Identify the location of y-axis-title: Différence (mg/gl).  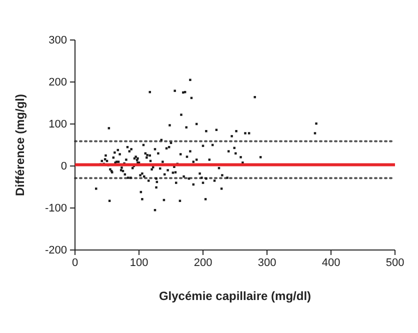
(20, 145).